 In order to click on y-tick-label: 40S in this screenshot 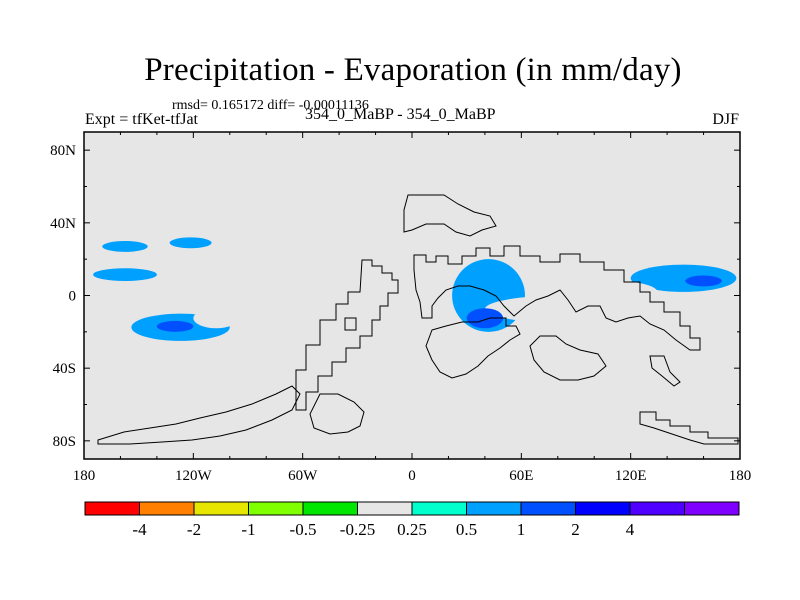, I will do `click(64, 369)`.